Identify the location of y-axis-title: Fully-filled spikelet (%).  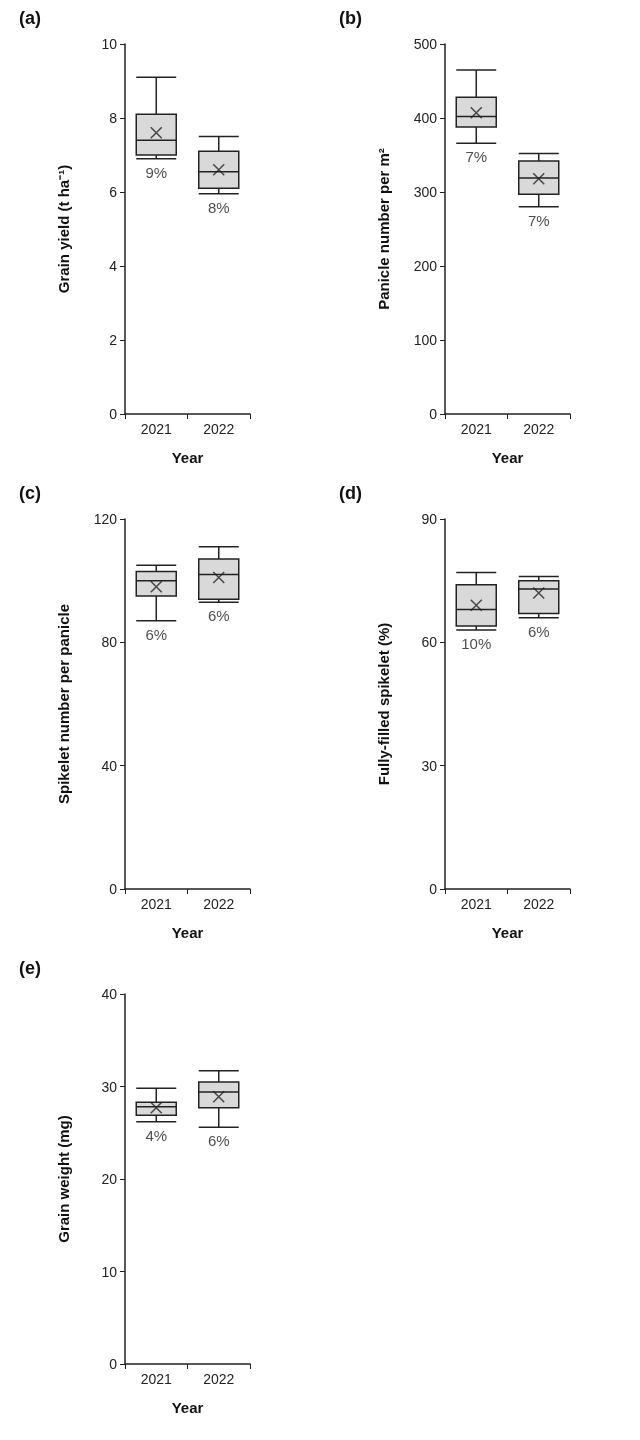
(383, 704).